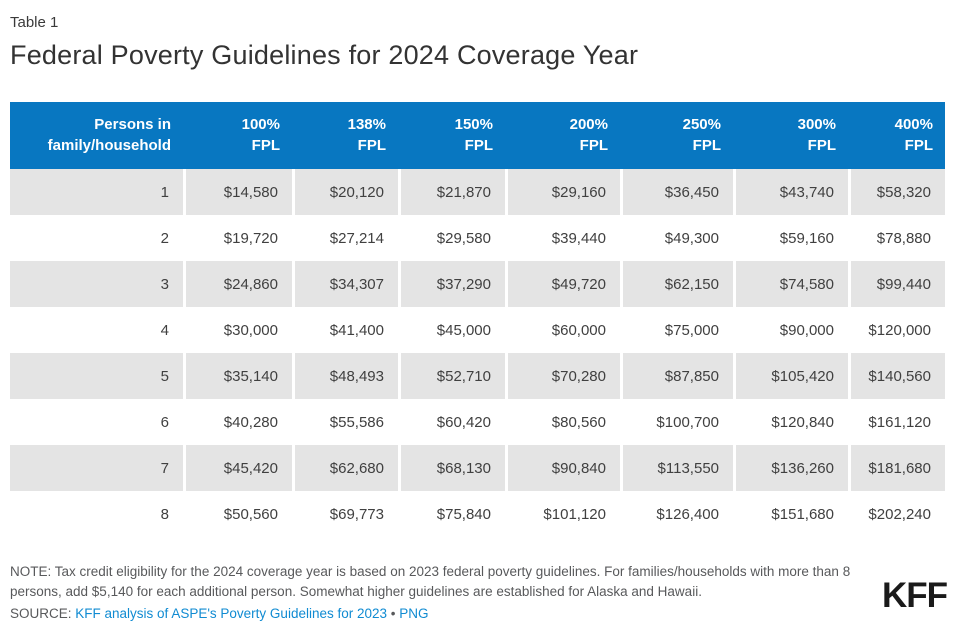 The height and width of the screenshot is (628, 955). Describe the element at coordinates (676, 330) in the screenshot. I see `amount-cell: $75,000` at that location.